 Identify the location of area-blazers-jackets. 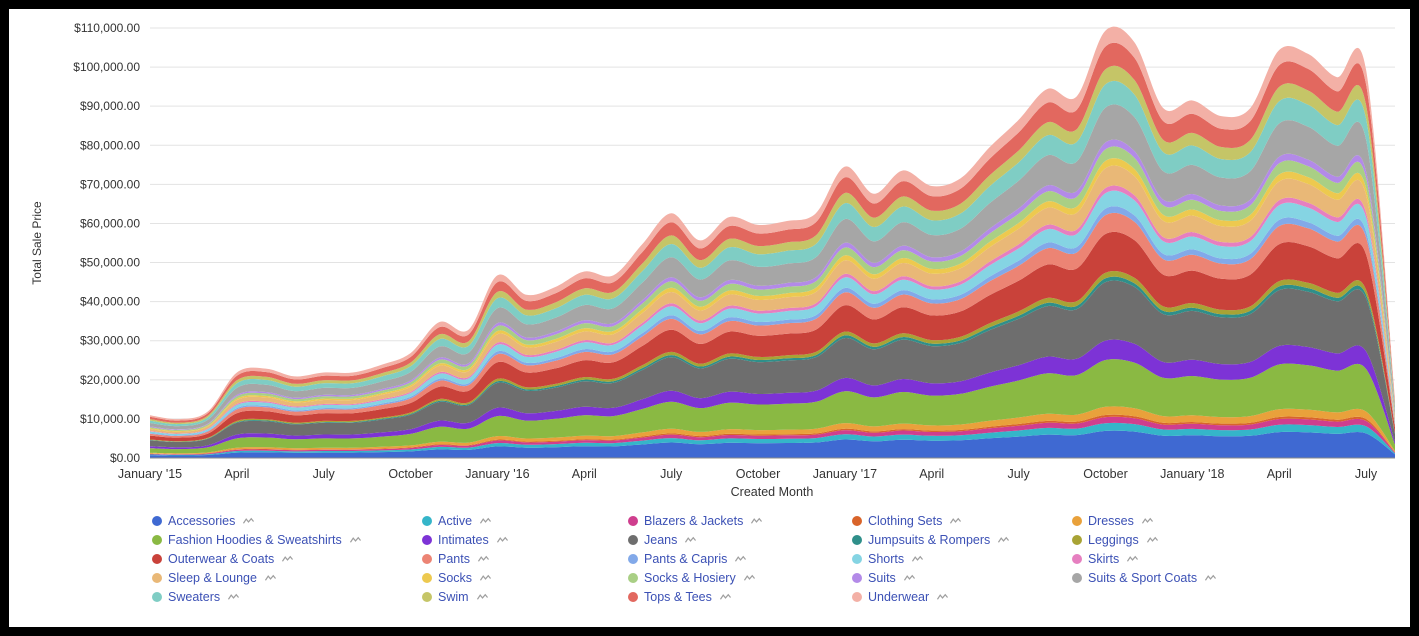
(772, 435).